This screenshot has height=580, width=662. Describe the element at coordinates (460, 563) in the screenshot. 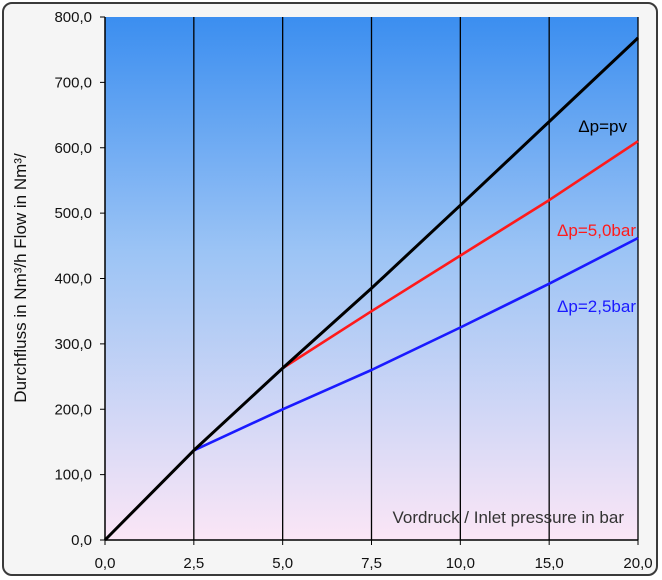

I see `x-tick-label: 10,0` at that location.